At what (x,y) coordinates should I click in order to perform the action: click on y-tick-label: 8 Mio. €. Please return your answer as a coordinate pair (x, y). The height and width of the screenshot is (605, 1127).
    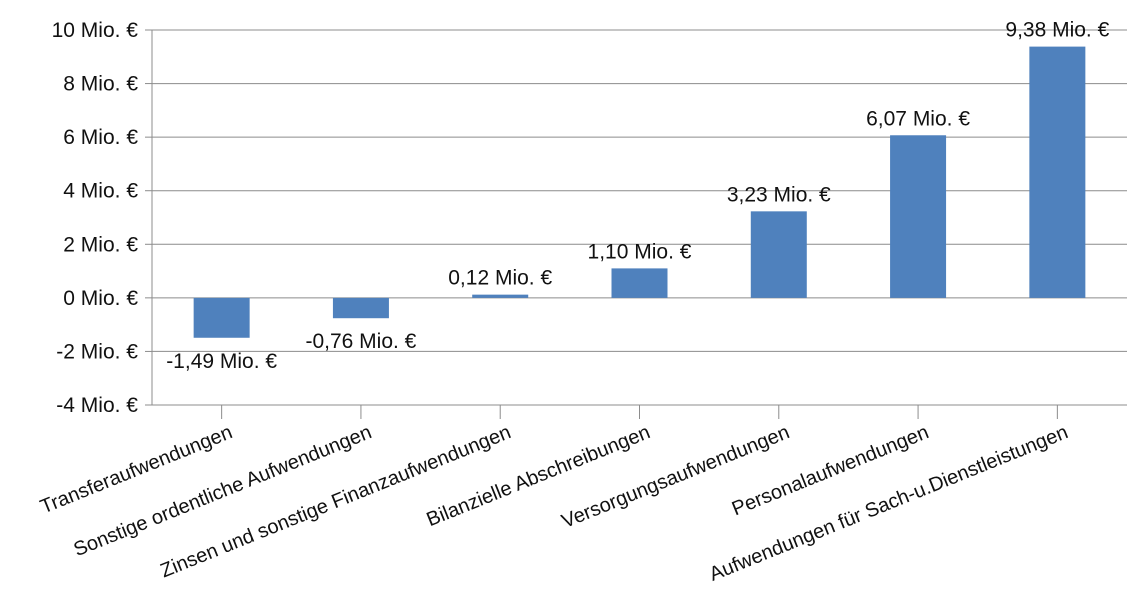
    Looking at the image, I should click on (100, 84).